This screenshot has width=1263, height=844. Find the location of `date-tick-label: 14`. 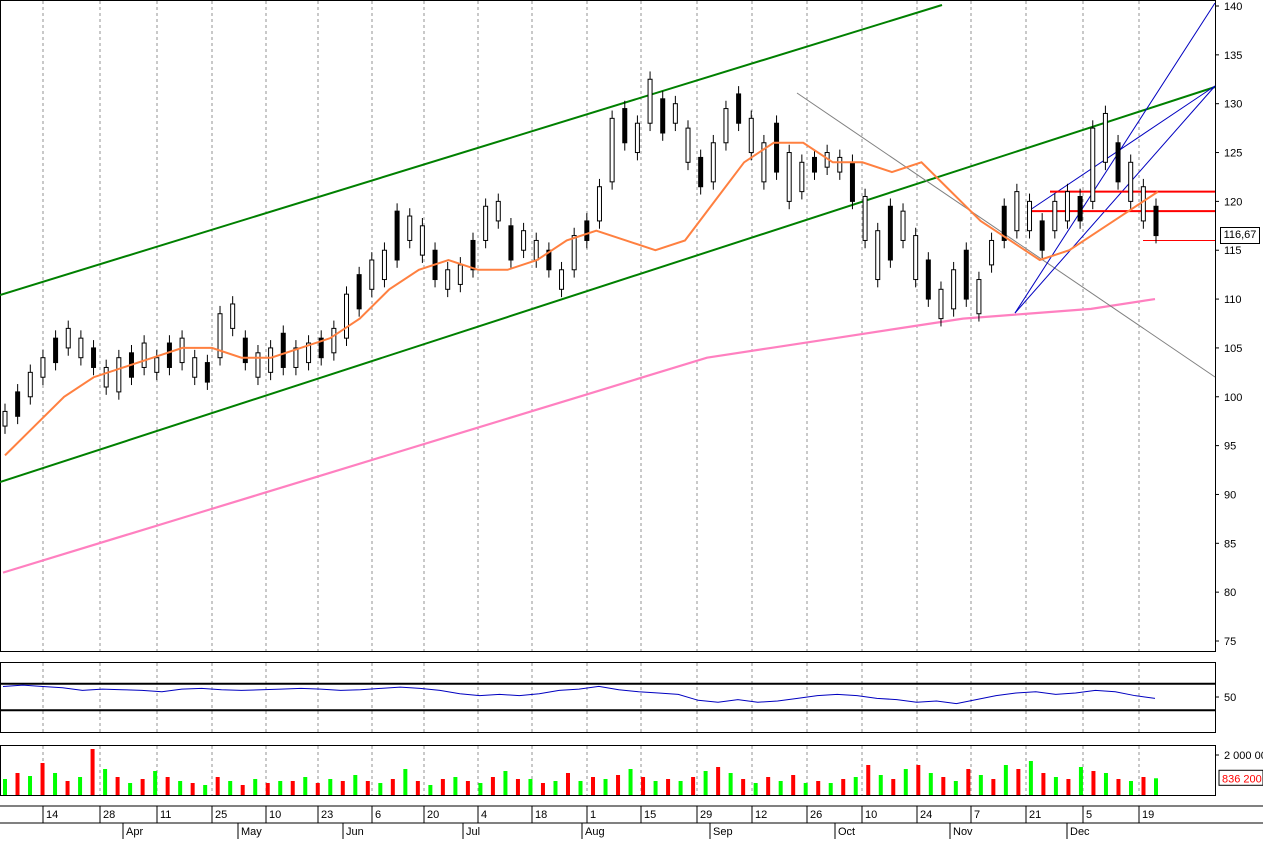

date-tick-label: 14 is located at coordinates (52, 815).